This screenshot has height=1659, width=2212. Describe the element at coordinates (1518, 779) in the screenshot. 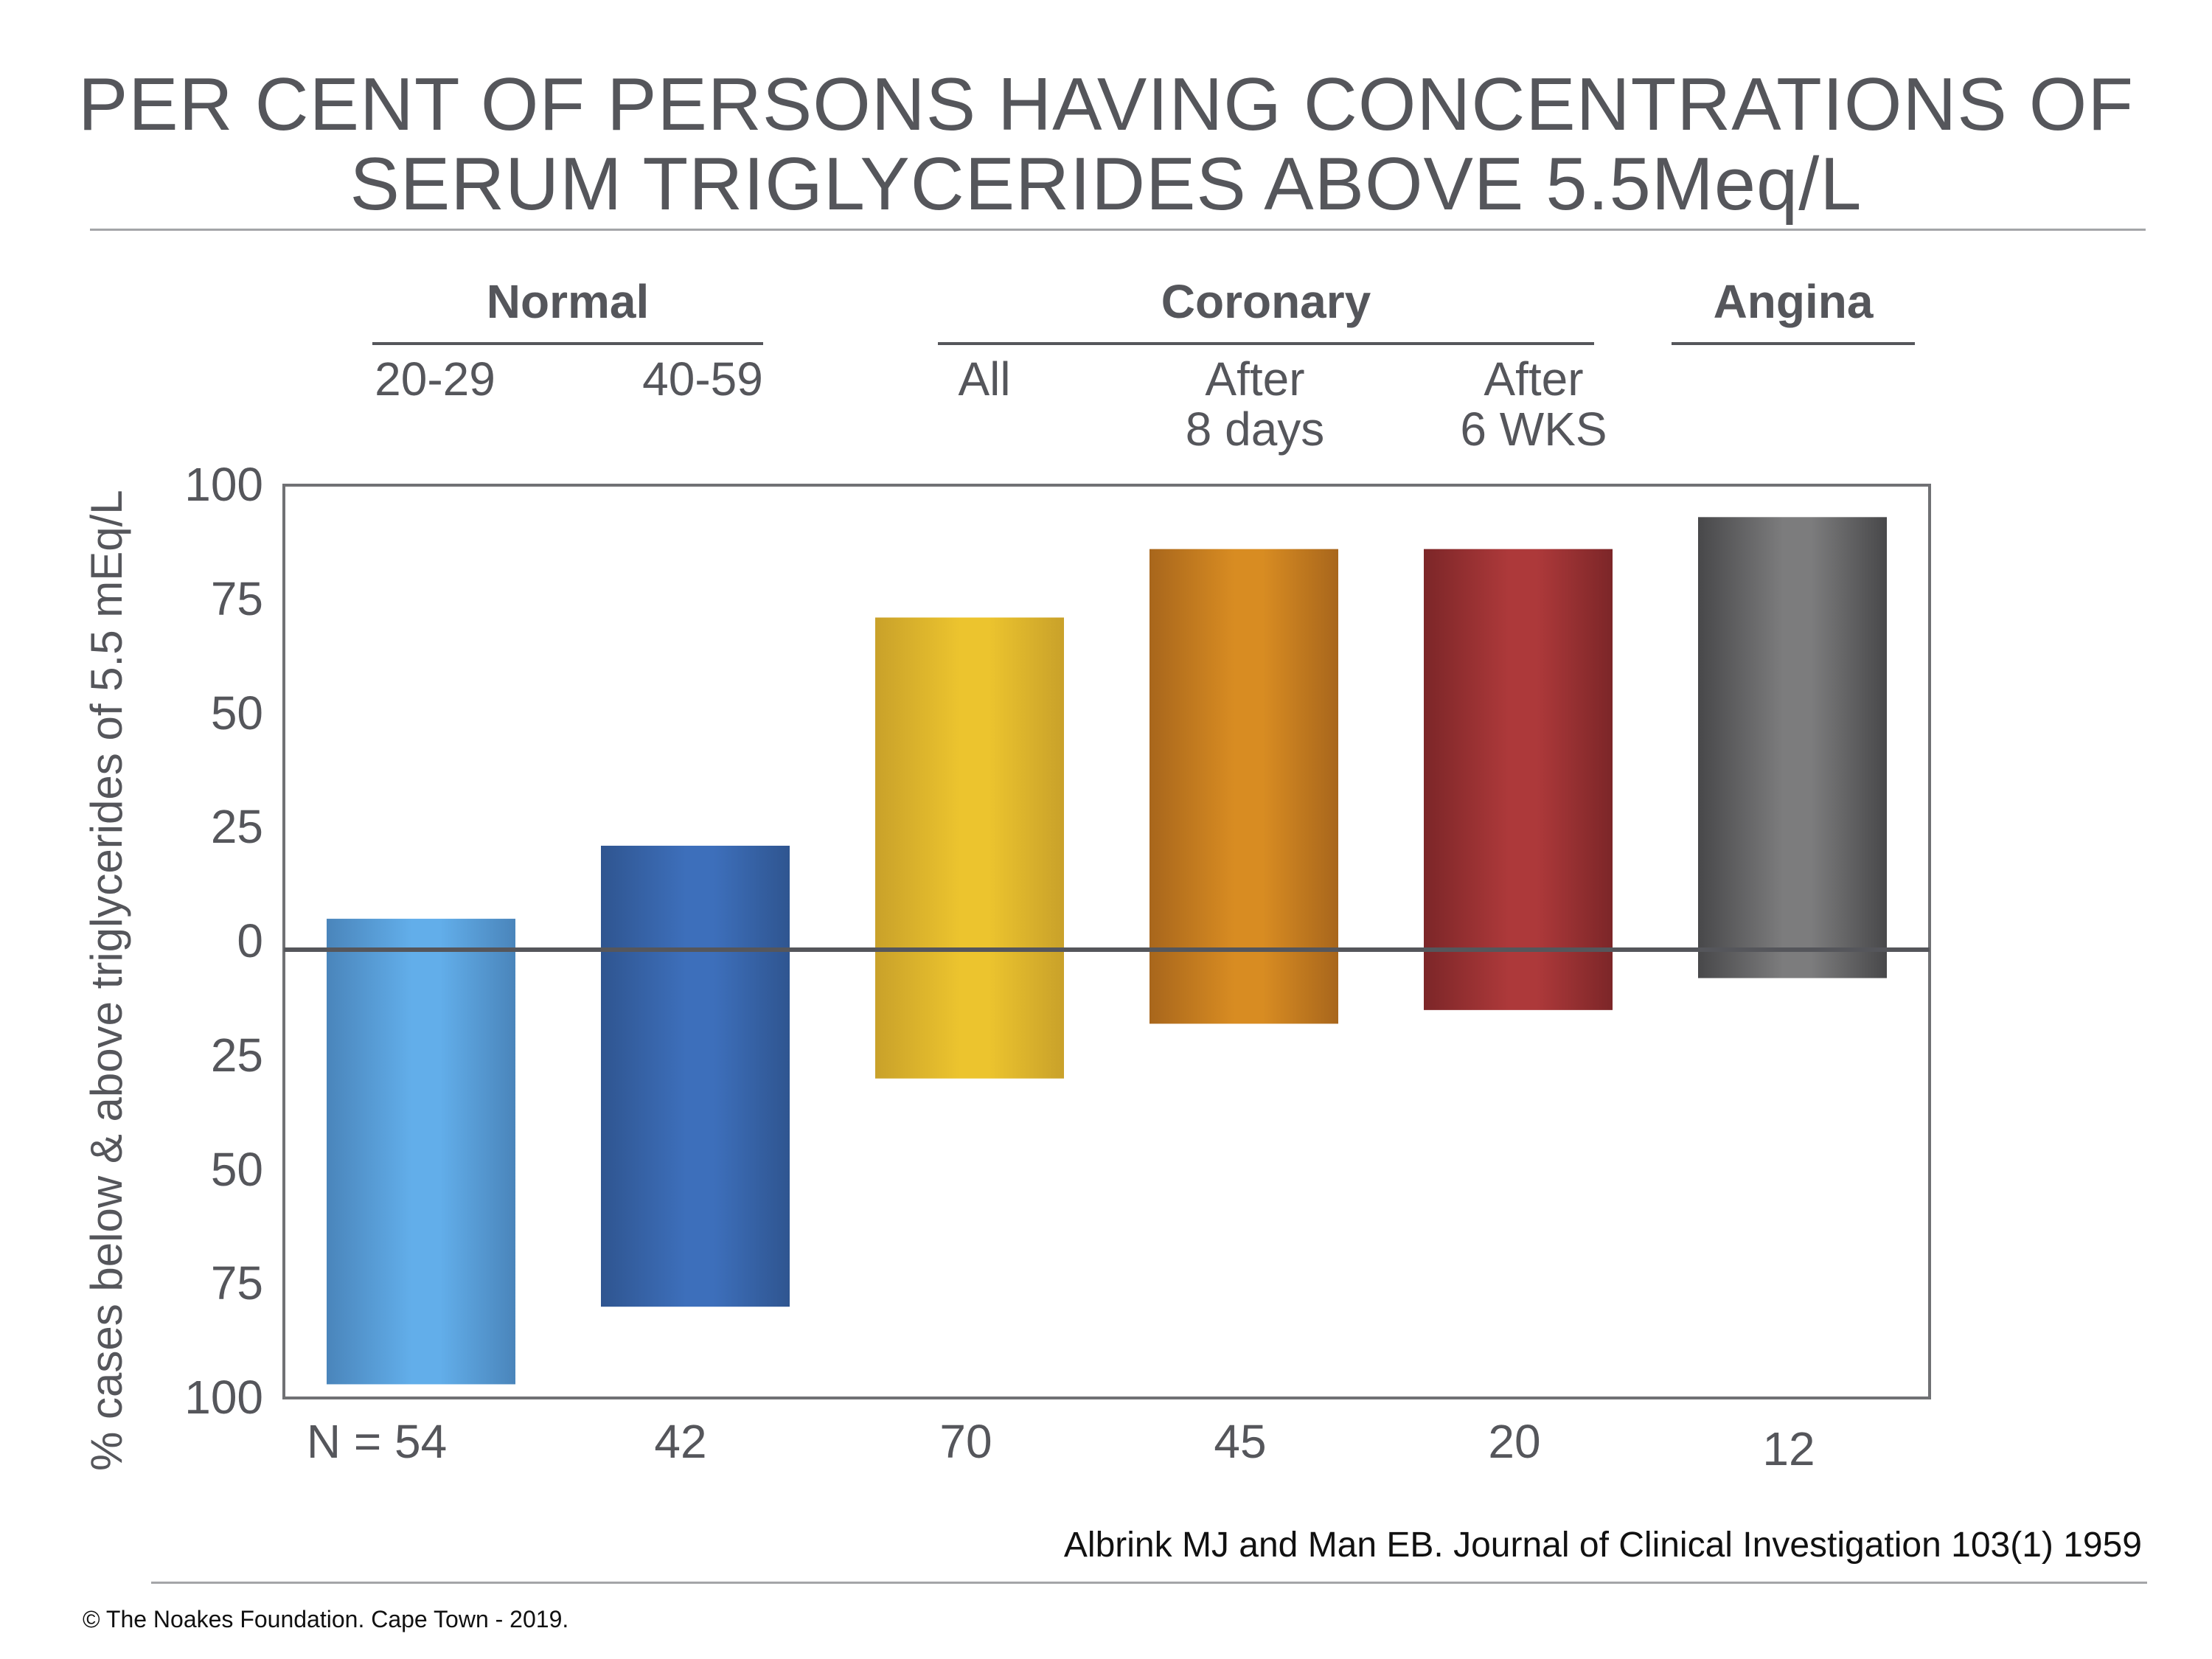

I see `bar-coronary-after-6-wks` at that location.